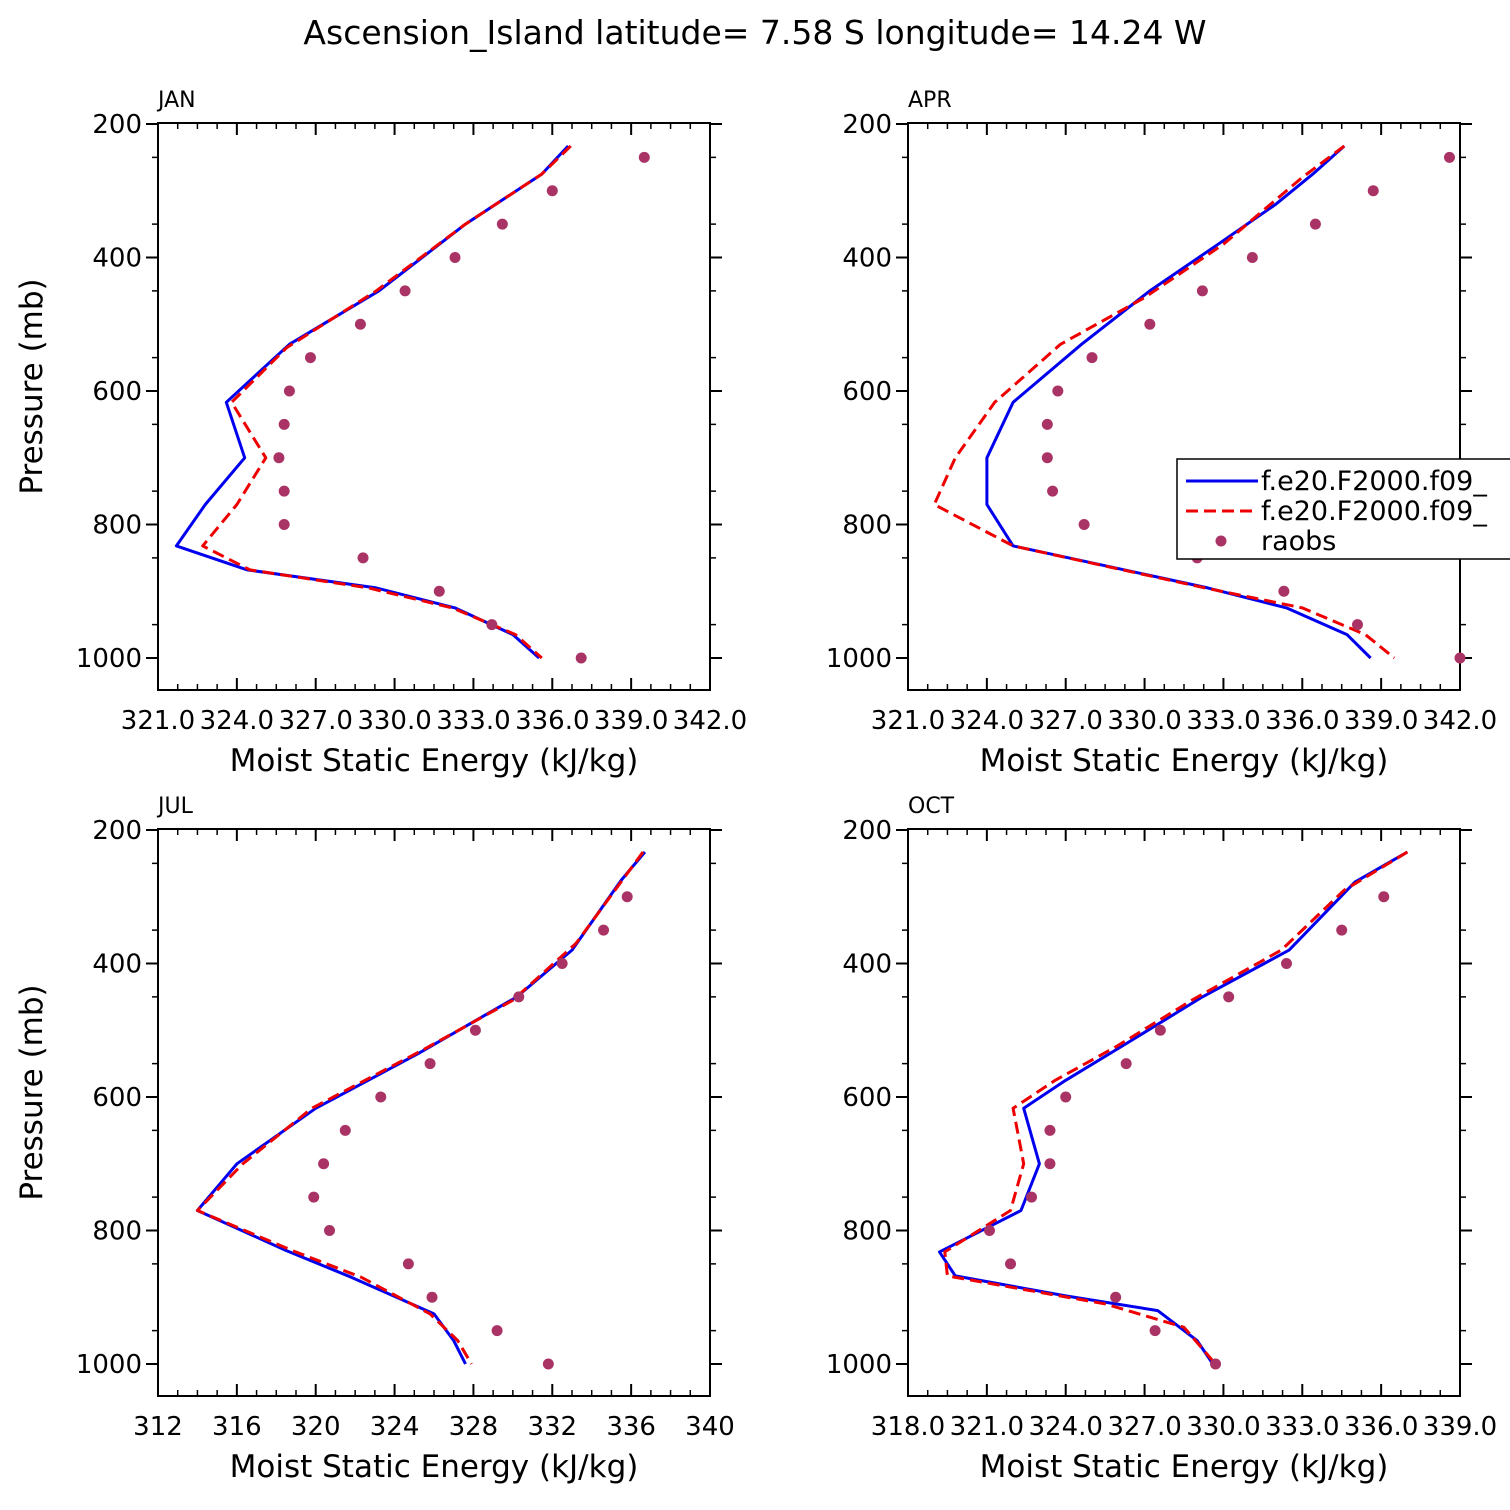  I want to click on x-tick-label-jan: 339.0, so click(631, 721).